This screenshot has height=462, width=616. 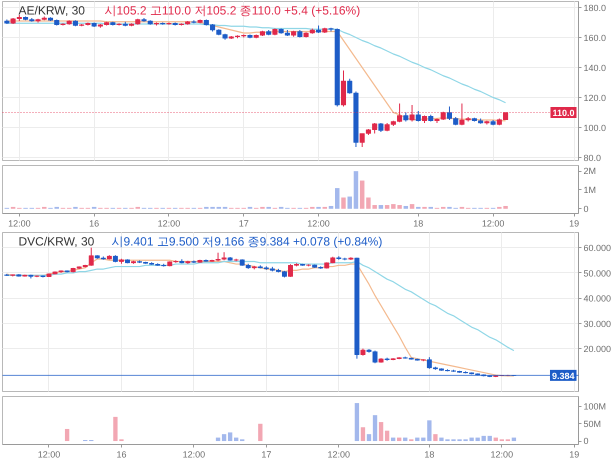 What do you see at coordinates (247, 241) in the screenshot?
I see `chart-subtitle: 시9.401 고9.500 저9.166 종9.384 +0.078 (+0.84%)` at bounding box center [247, 241].